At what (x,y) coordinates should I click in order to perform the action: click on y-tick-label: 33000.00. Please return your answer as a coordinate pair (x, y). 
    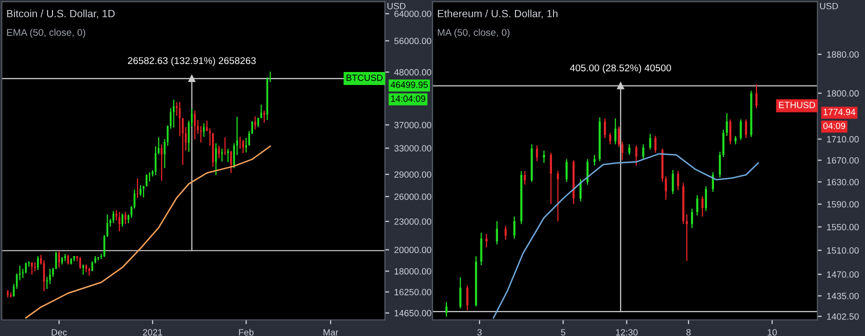
    Looking at the image, I should click on (413, 148).